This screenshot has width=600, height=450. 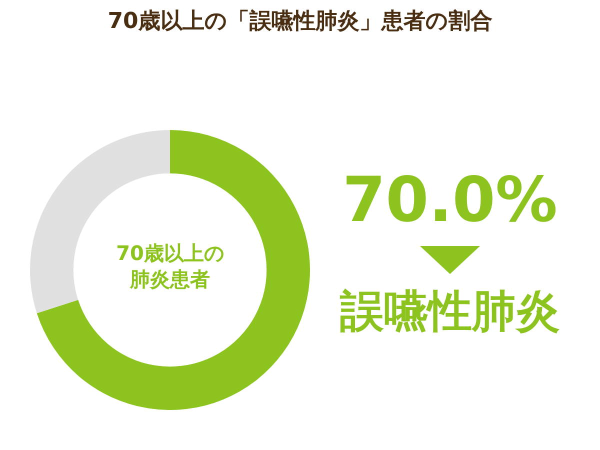 What do you see at coordinates (170, 279) in the screenshot?
I see `text: 肺炎患者` at bounding box center [170, 279].